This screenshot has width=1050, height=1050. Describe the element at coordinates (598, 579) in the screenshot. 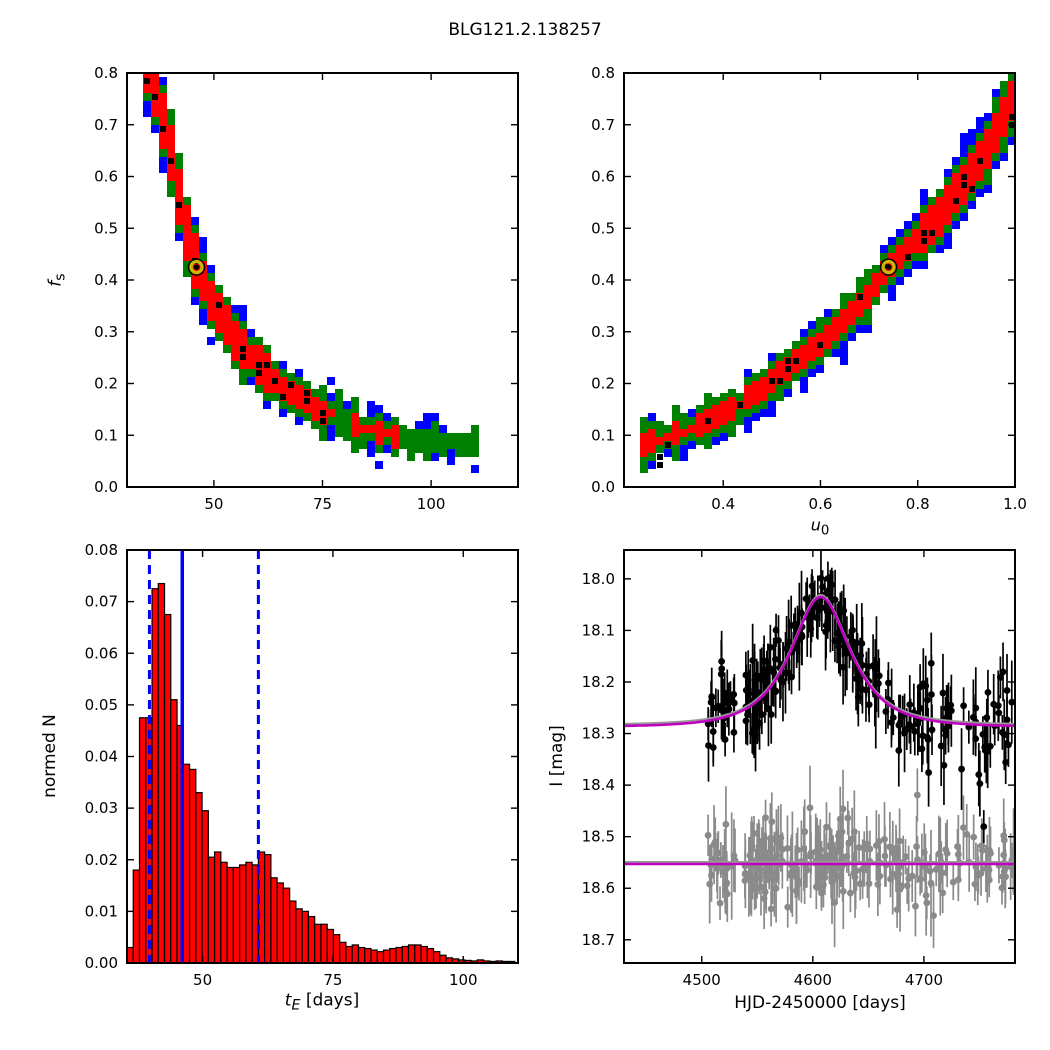

I see `lightcurve-ytick: 18.0` at that location.